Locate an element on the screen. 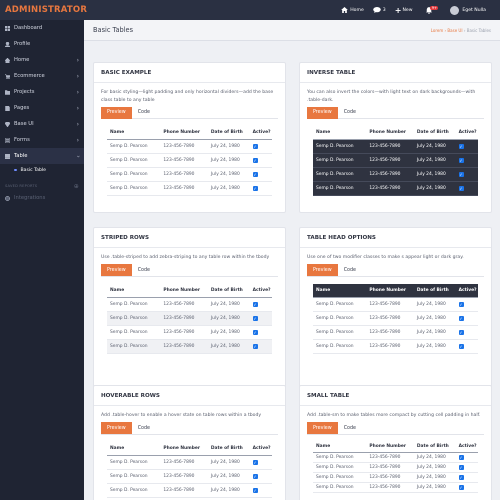  forms-icon is located at coordinates (7, 140).